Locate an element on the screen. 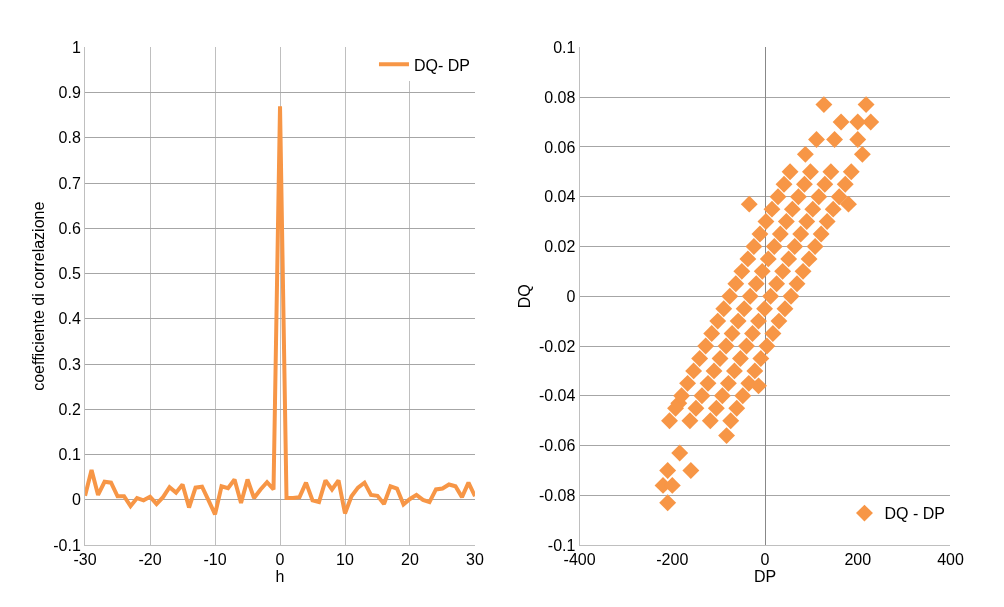 This screenshot has height=607, width=1004. y-tick-label: 0.08 is located at coordinates (560, 97).